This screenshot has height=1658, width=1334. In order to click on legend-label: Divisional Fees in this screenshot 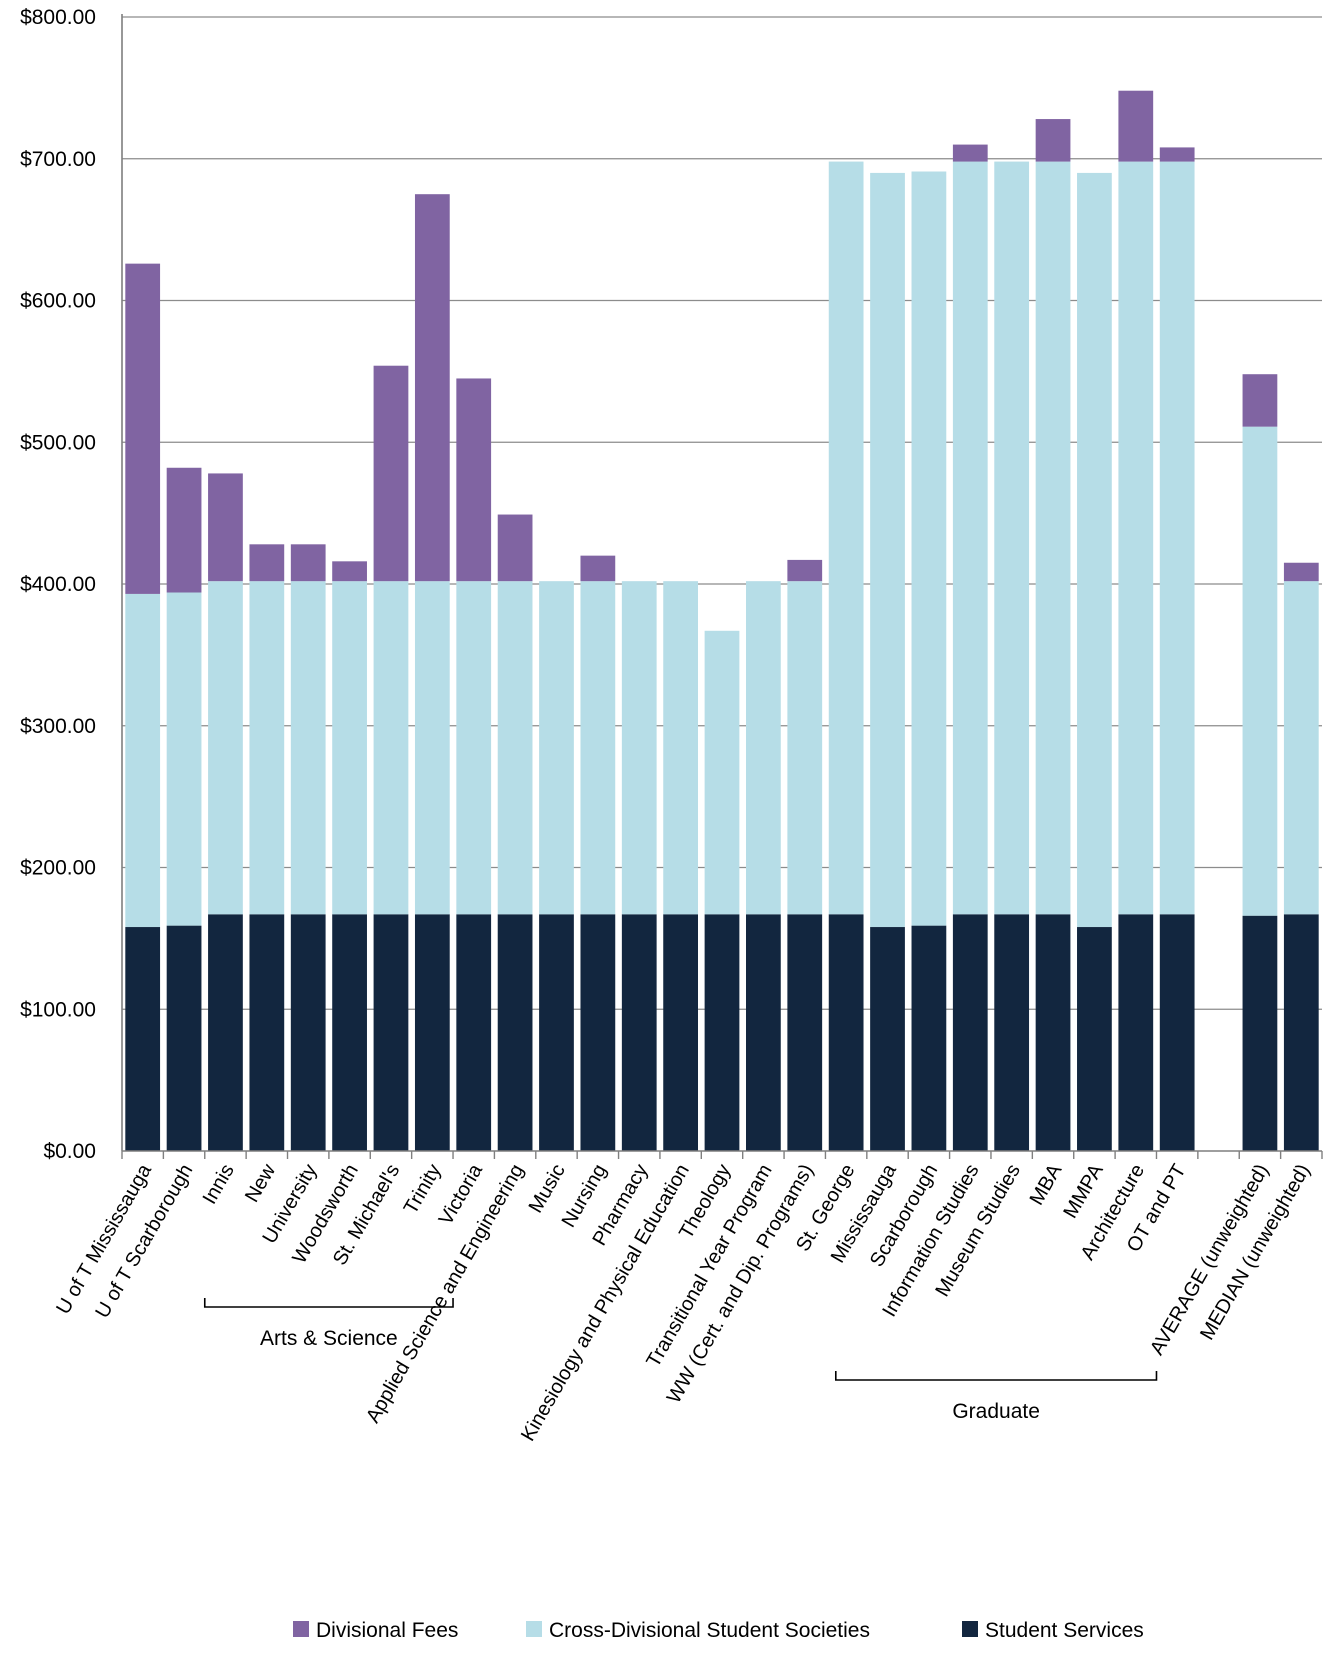, I will do `click(387, 1630)`.